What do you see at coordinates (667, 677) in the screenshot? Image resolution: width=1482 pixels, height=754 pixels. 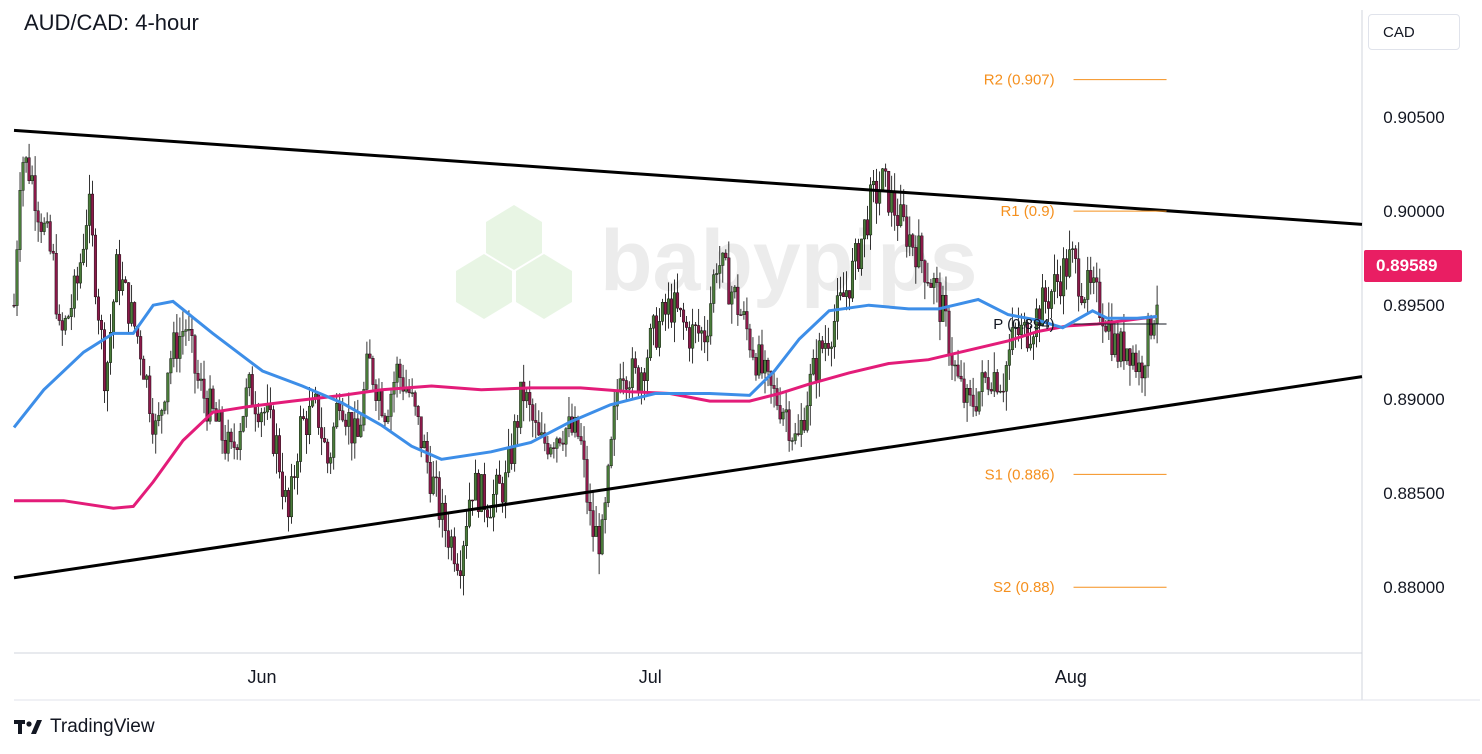 I see `time-axis: Jun Jul Aug` at bounding box center [667, 677].